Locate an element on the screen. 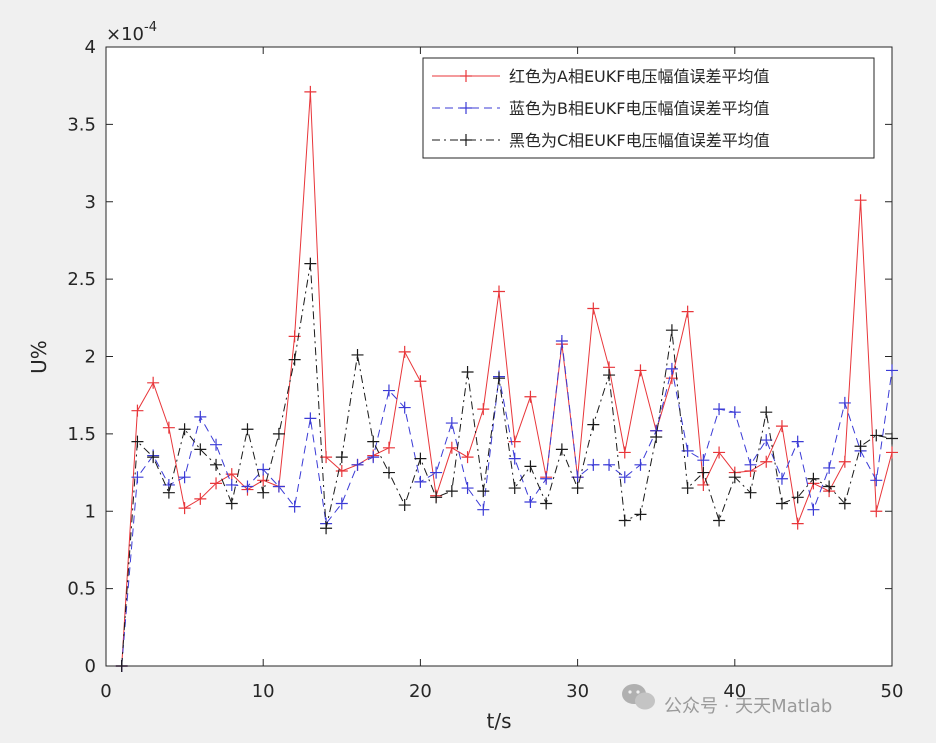 This screenshot has height=743, width=936. x-tick-label: 40 is located at coordinates (734, 691).